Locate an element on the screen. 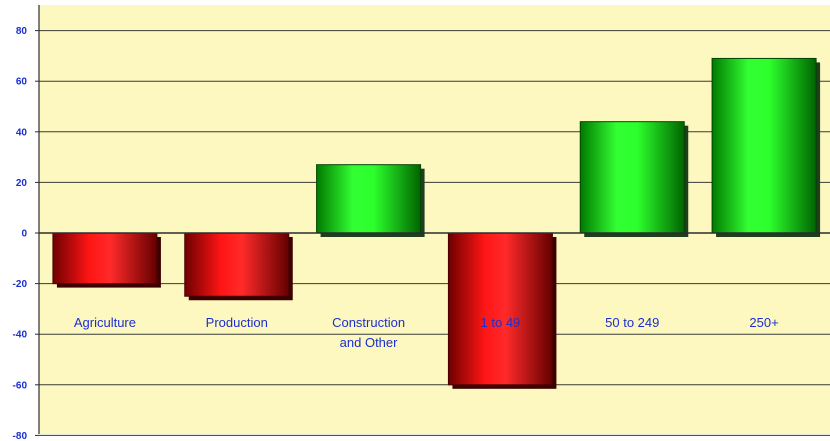 This screenshot has height=441, width=830. x-tick-label: 50 to 249 is located at coordinates (632, 322).